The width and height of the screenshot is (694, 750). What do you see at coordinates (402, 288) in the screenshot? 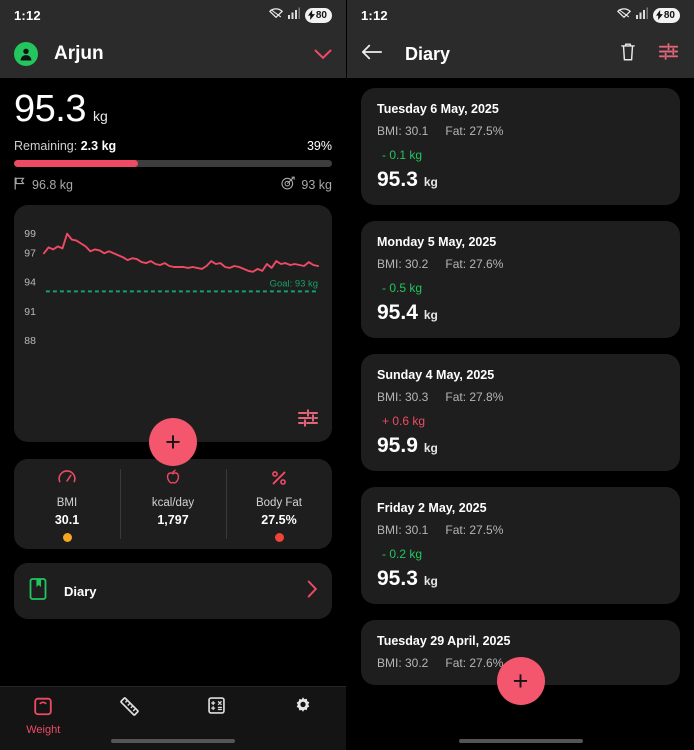
I see `diary-entry-delta: - 0.5 kg` at bounding box center [402, 288].